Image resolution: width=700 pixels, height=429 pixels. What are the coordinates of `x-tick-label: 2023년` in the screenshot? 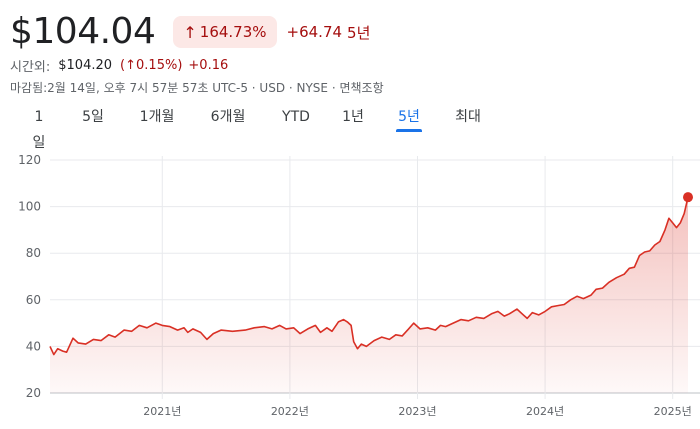 It's located at (417, 411).